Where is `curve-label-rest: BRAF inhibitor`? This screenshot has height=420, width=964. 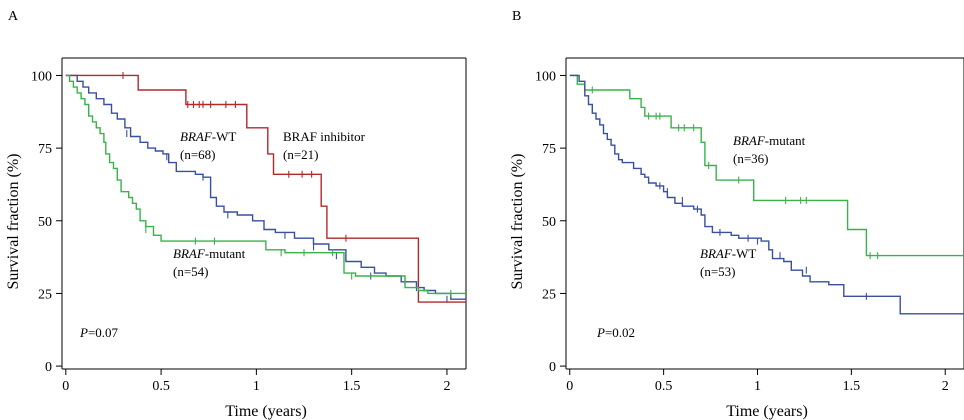
curve-label-rest: BRAF inhibitor is located at coordinates (324, 136).